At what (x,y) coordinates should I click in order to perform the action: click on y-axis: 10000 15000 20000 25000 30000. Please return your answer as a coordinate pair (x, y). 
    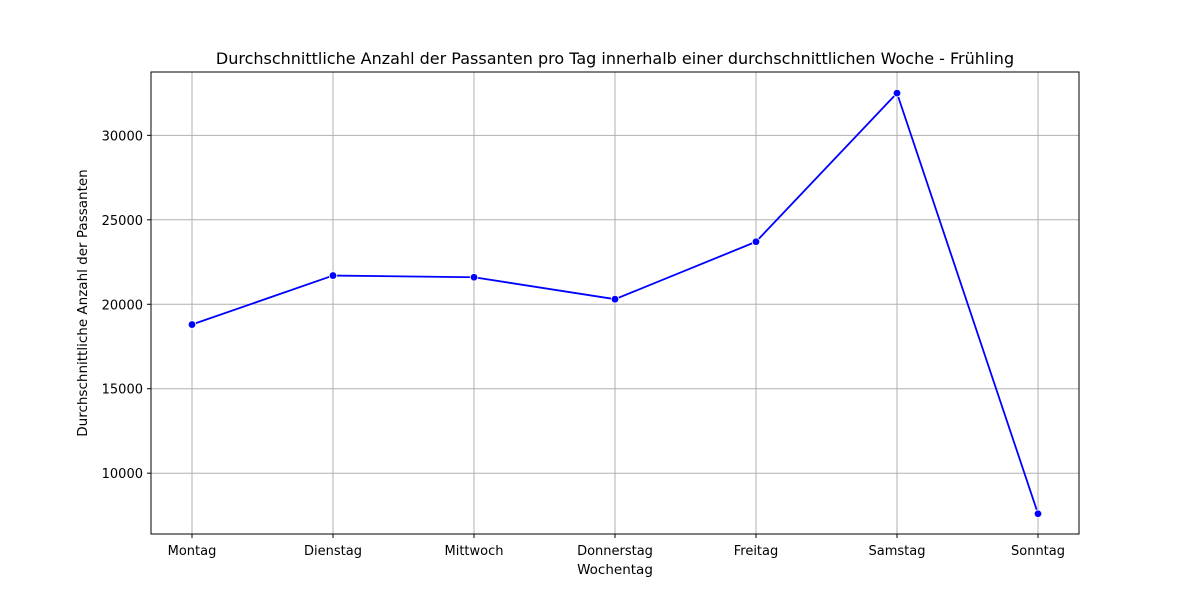
    Looking at the image, I should click on (126, 305).